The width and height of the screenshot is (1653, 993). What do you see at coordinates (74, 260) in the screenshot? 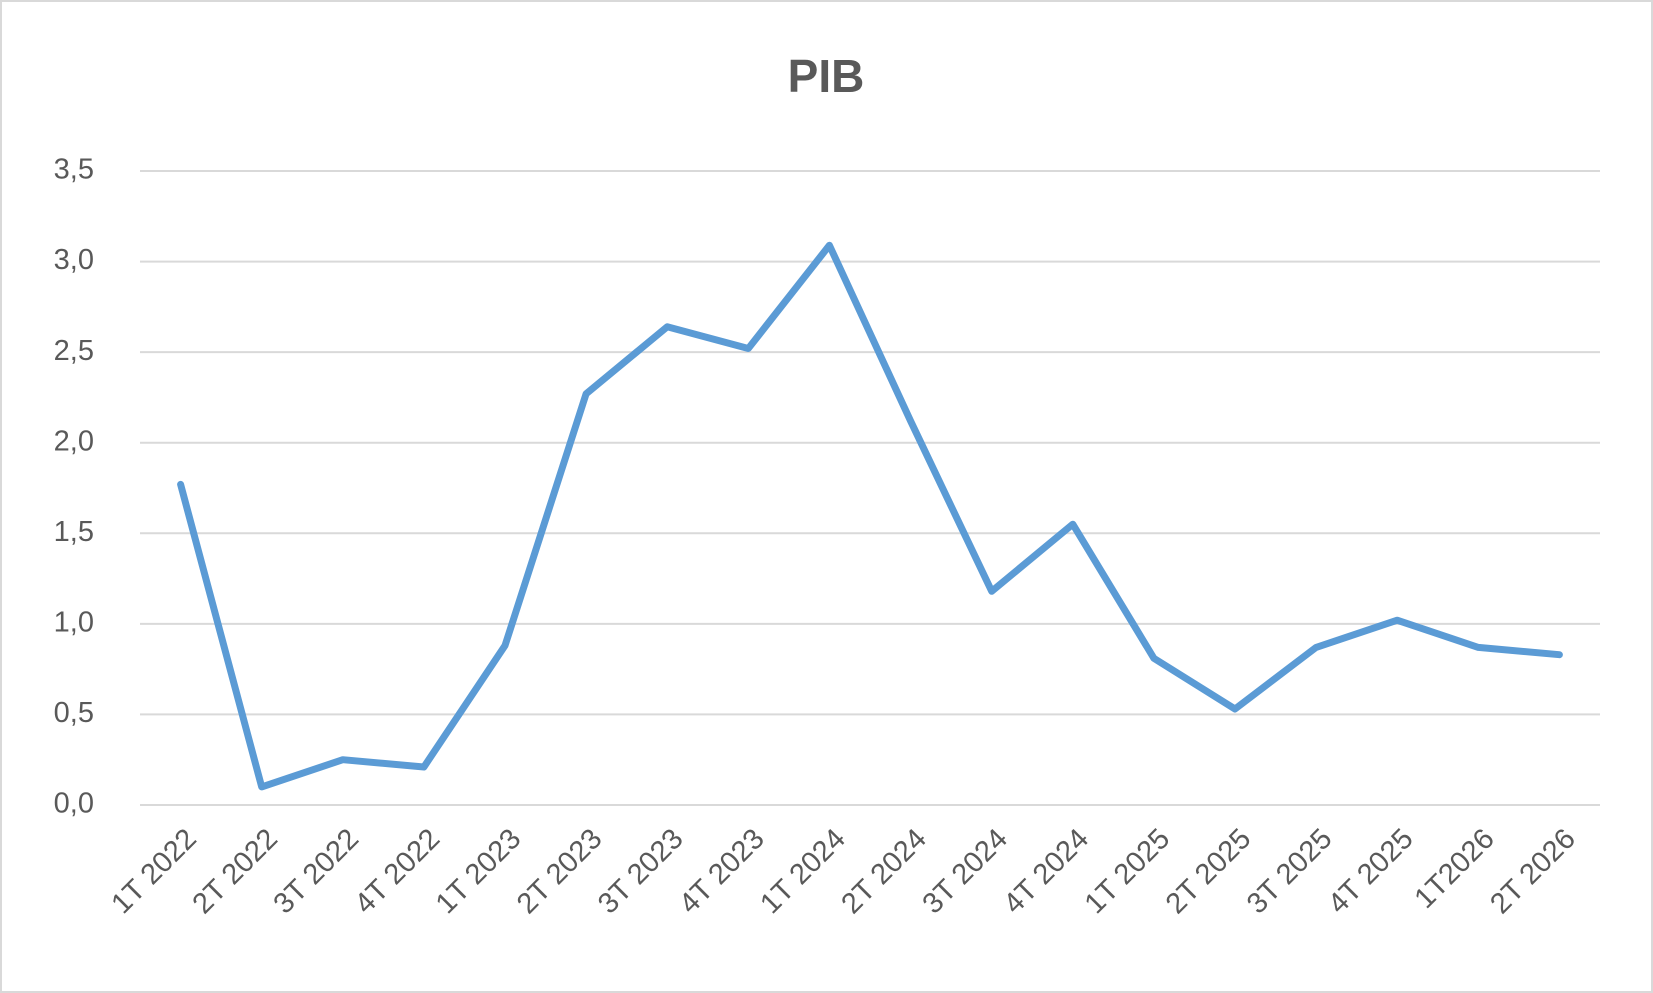
I see `y-tick-label: 3,0` at bounding box center [74, 260].